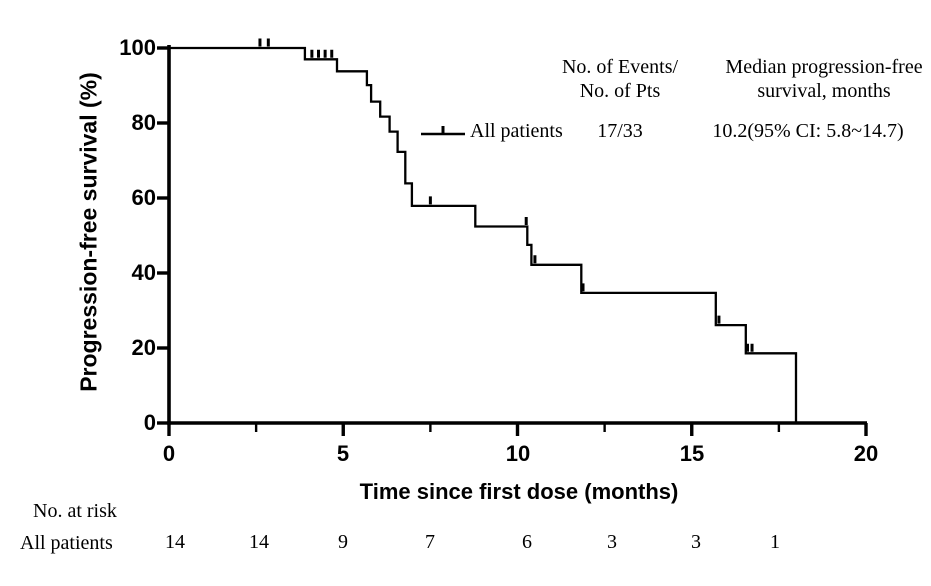 The height and width of the screenshot is (586, 931). What do you see at coordinates (343, 453) in the screenshot?
I see `x-tick-label-5: 5` at bounding box center [343, 453].